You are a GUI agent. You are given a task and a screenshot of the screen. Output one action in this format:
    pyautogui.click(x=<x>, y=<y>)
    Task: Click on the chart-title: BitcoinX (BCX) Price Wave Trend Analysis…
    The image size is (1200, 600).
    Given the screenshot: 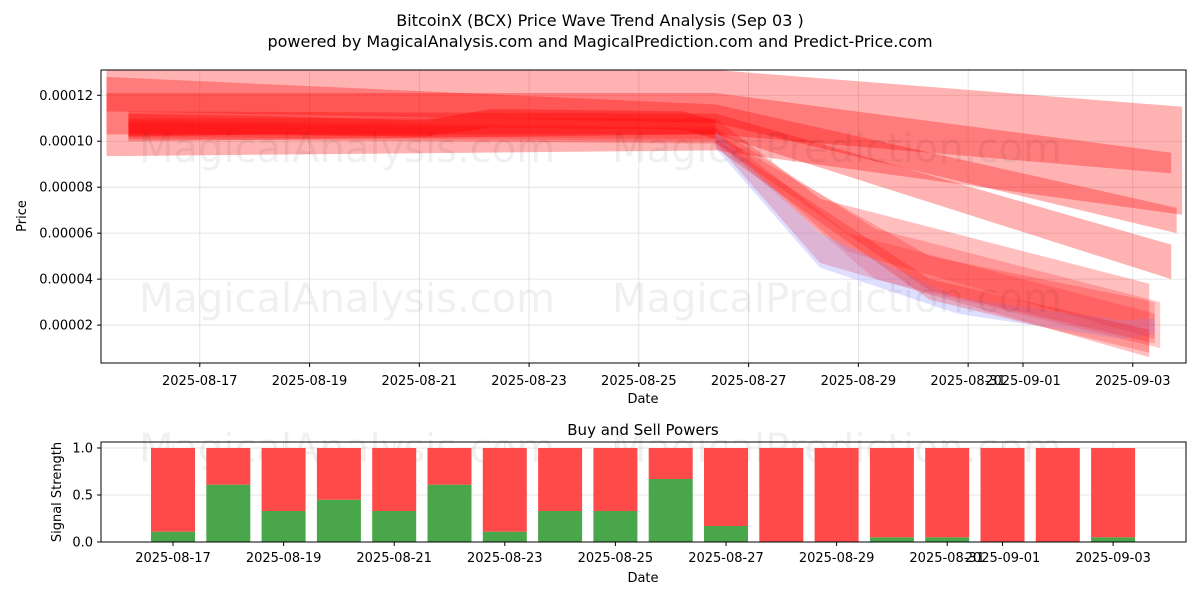 What is the action you would take?
    pyautogui.click(x=599, y=20)
    